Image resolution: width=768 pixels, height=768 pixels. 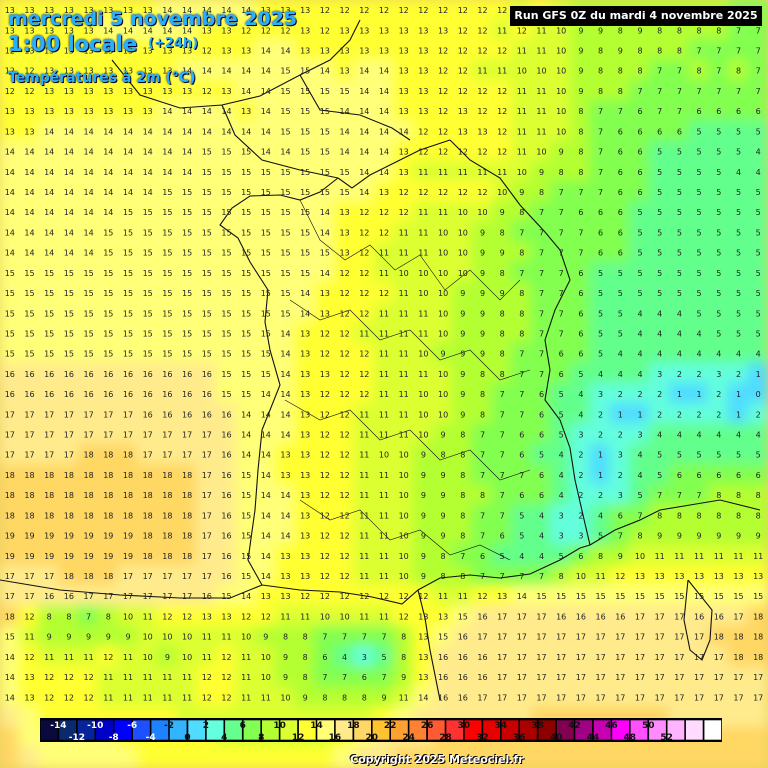 What do you see at coordinates (403, 677) in the screenshot?
I see `grid-value: 9` at bounding box center [403, 677].